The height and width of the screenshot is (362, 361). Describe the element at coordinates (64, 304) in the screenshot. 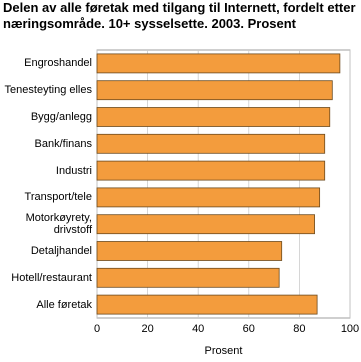

I see `y-tick-label: Alle føretak` at that location.